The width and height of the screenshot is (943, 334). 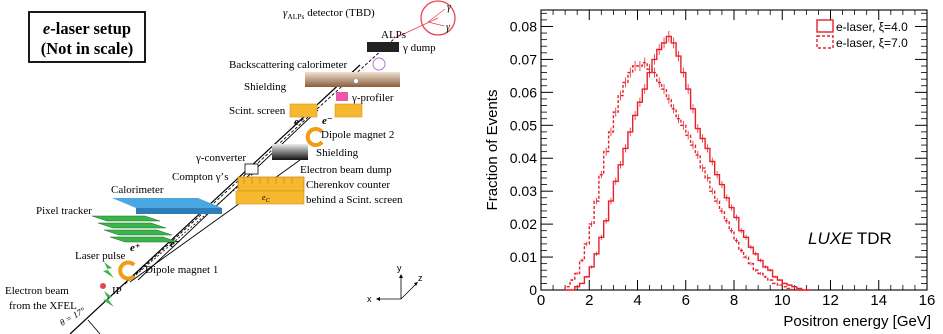 I want to click on electron-beam-label: Electron beam, so click(x=37, y=291).